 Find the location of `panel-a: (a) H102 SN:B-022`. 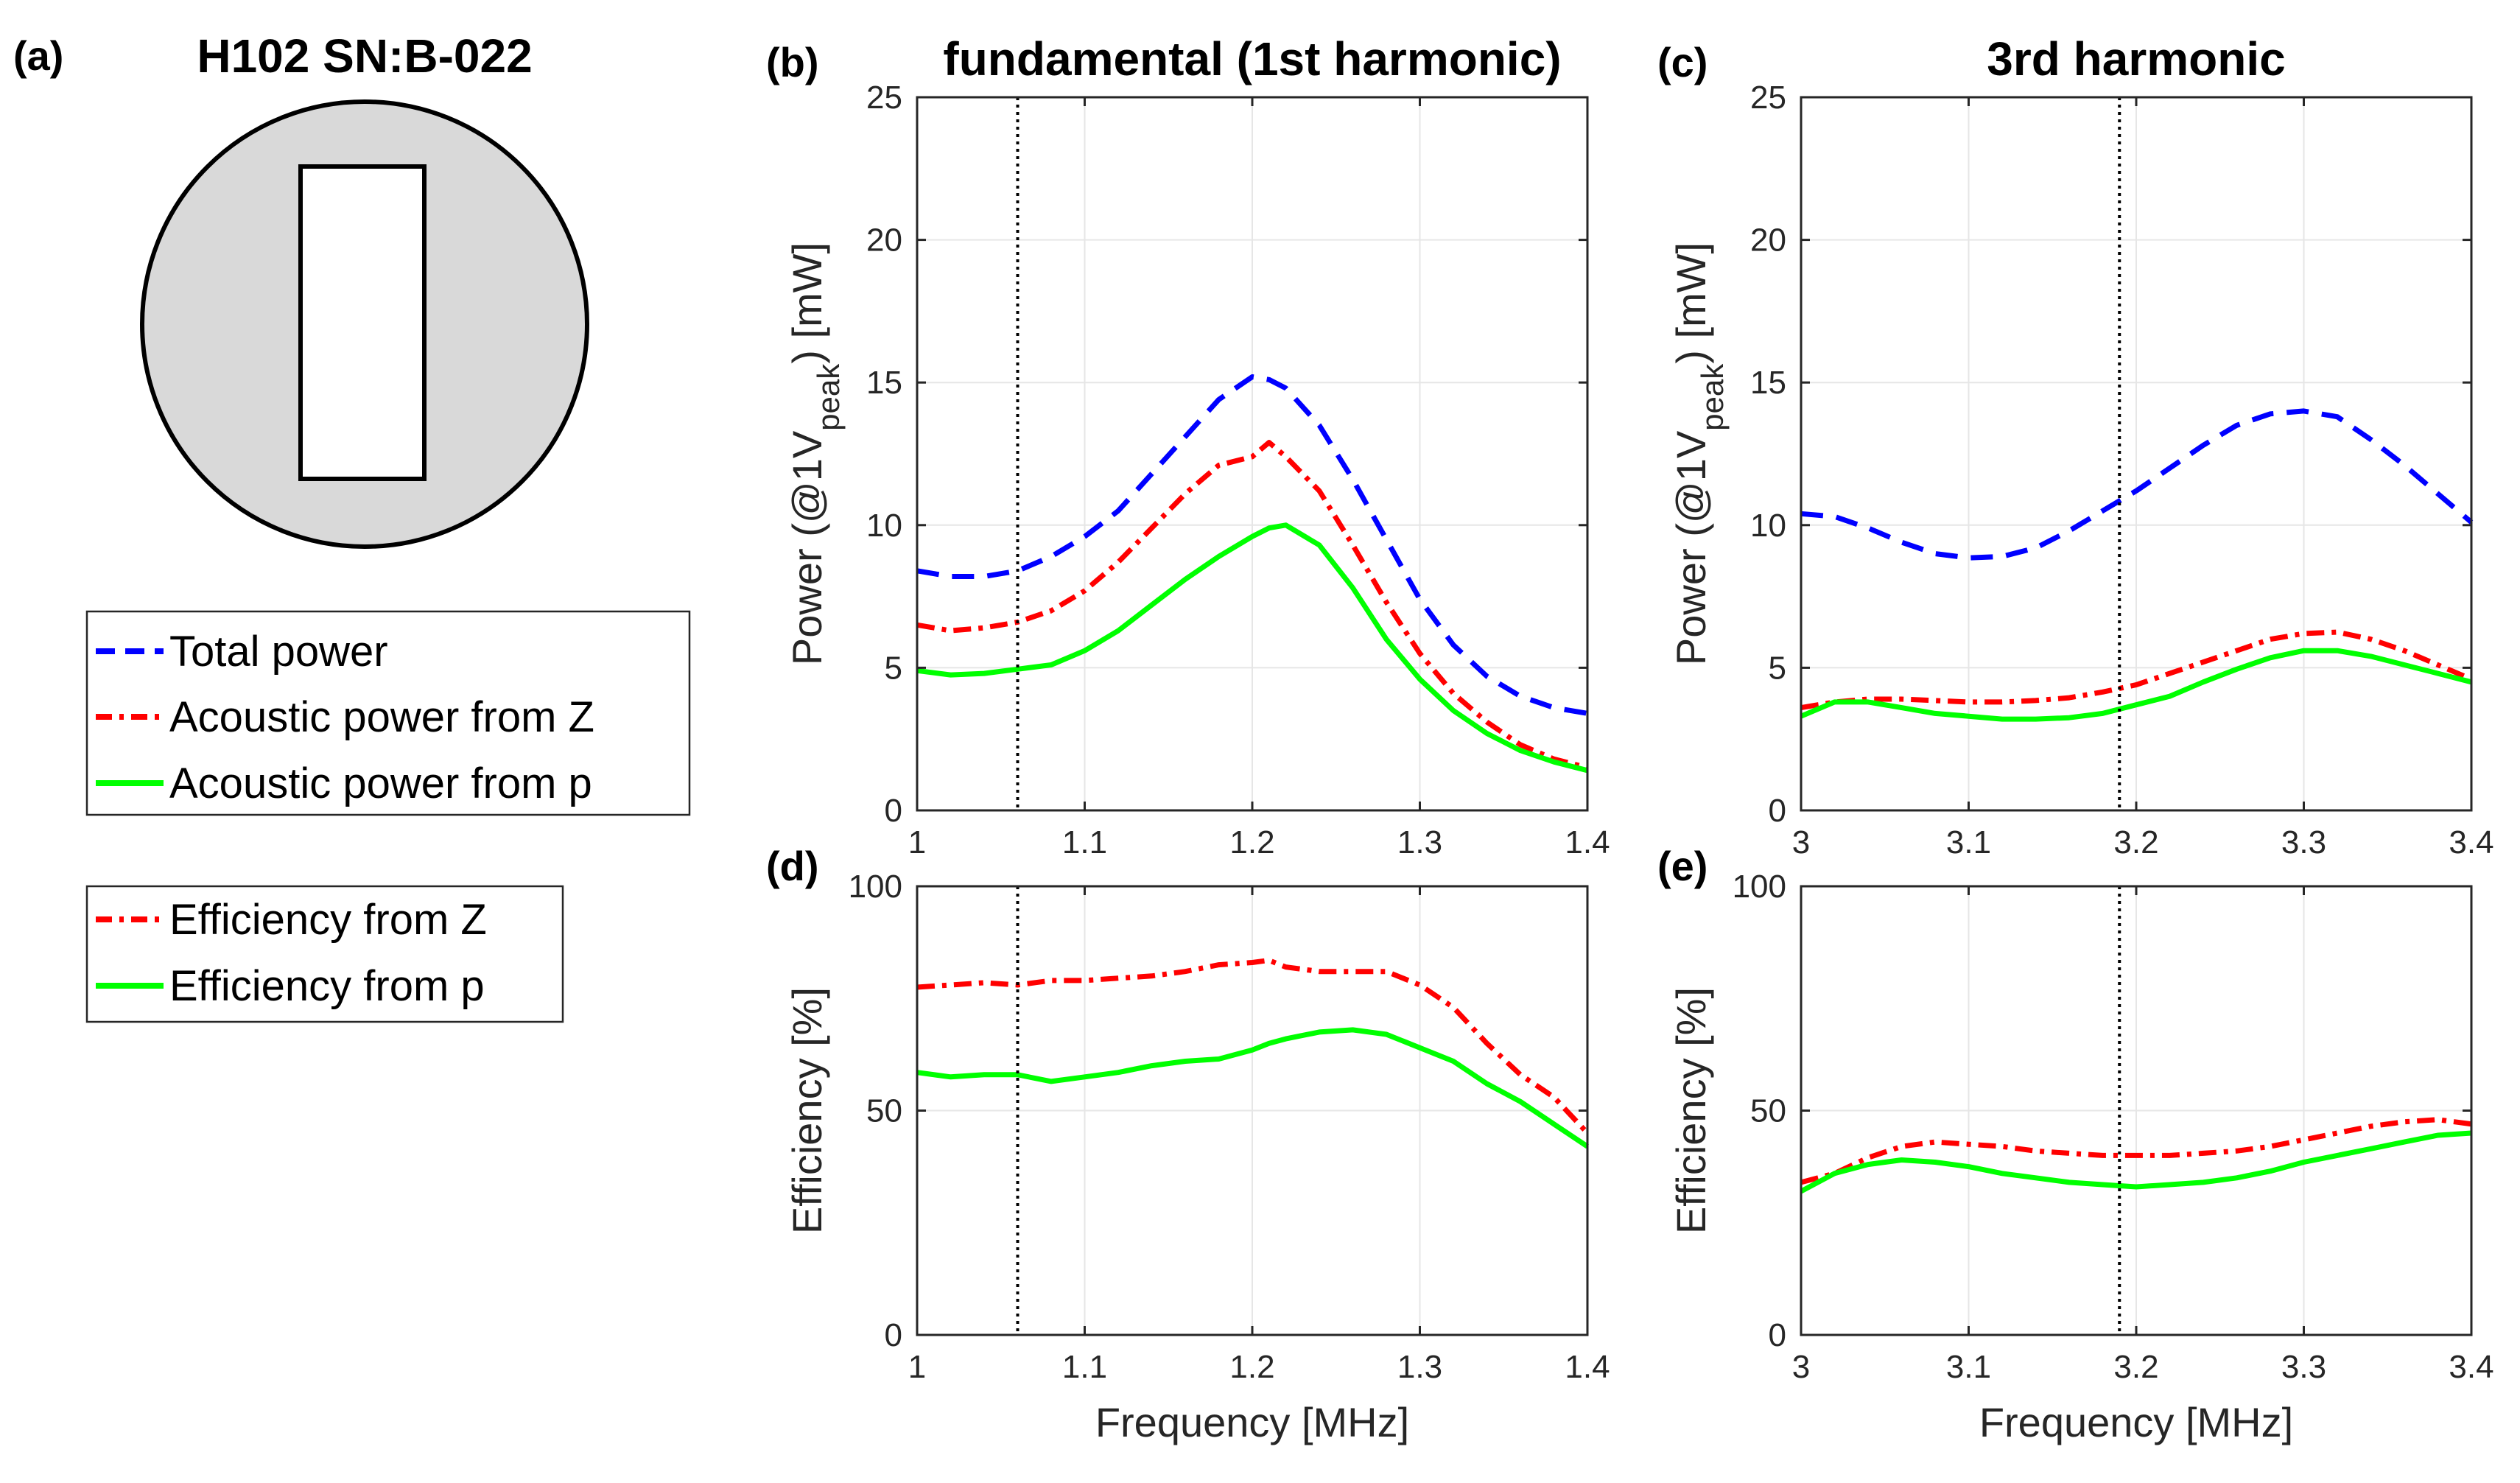

panel-a: (a) H102 SN:B-022 is located at coordinates (301, 289).